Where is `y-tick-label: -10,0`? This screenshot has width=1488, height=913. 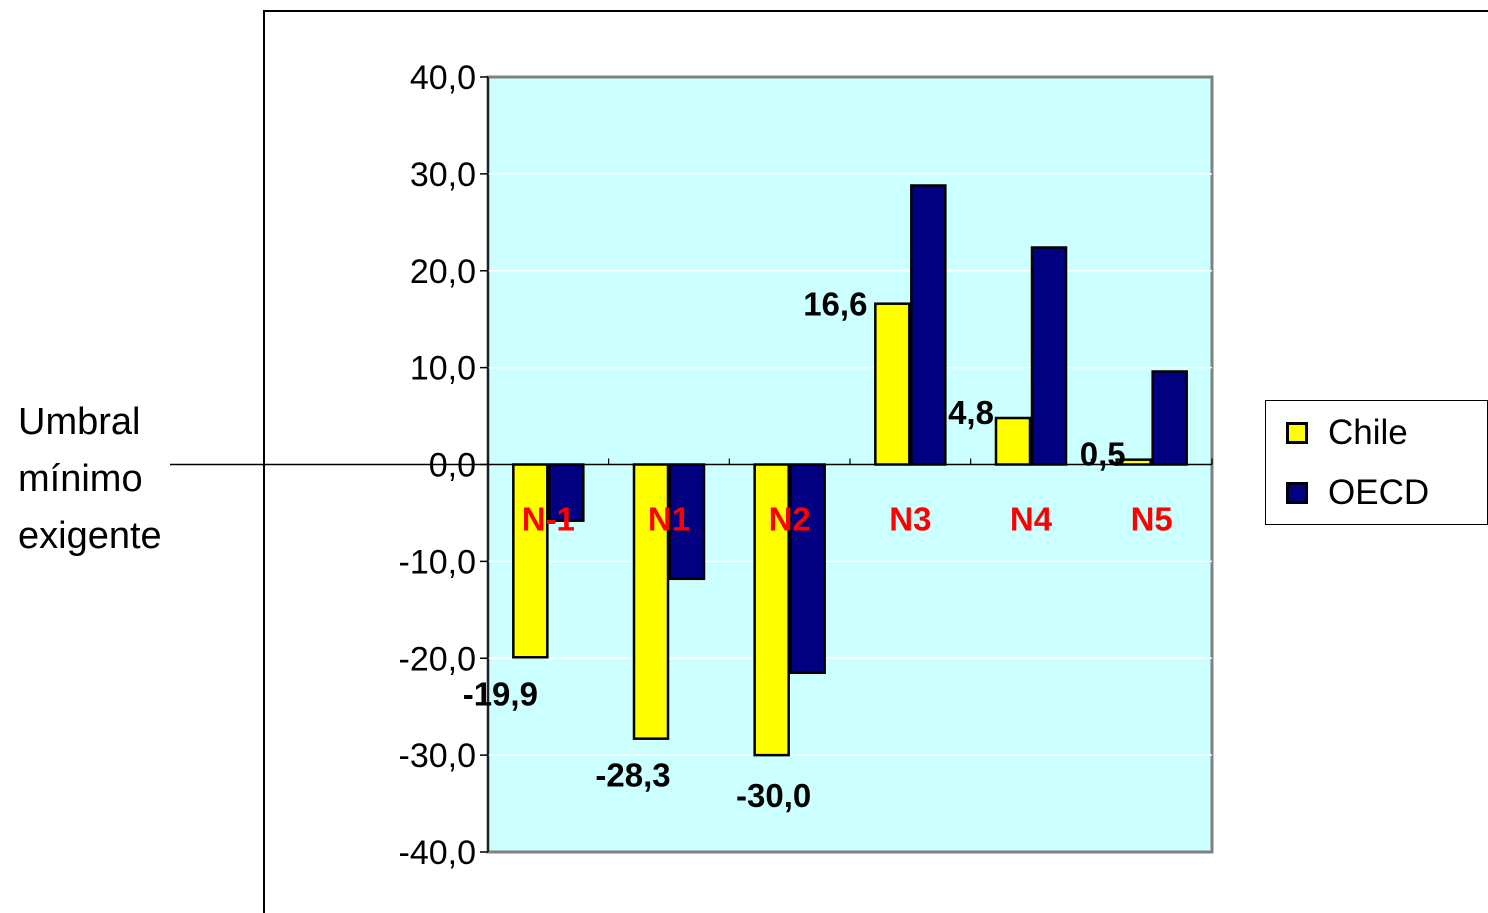
y-tick-label: -10,0 is located at coordinates (438, 562).